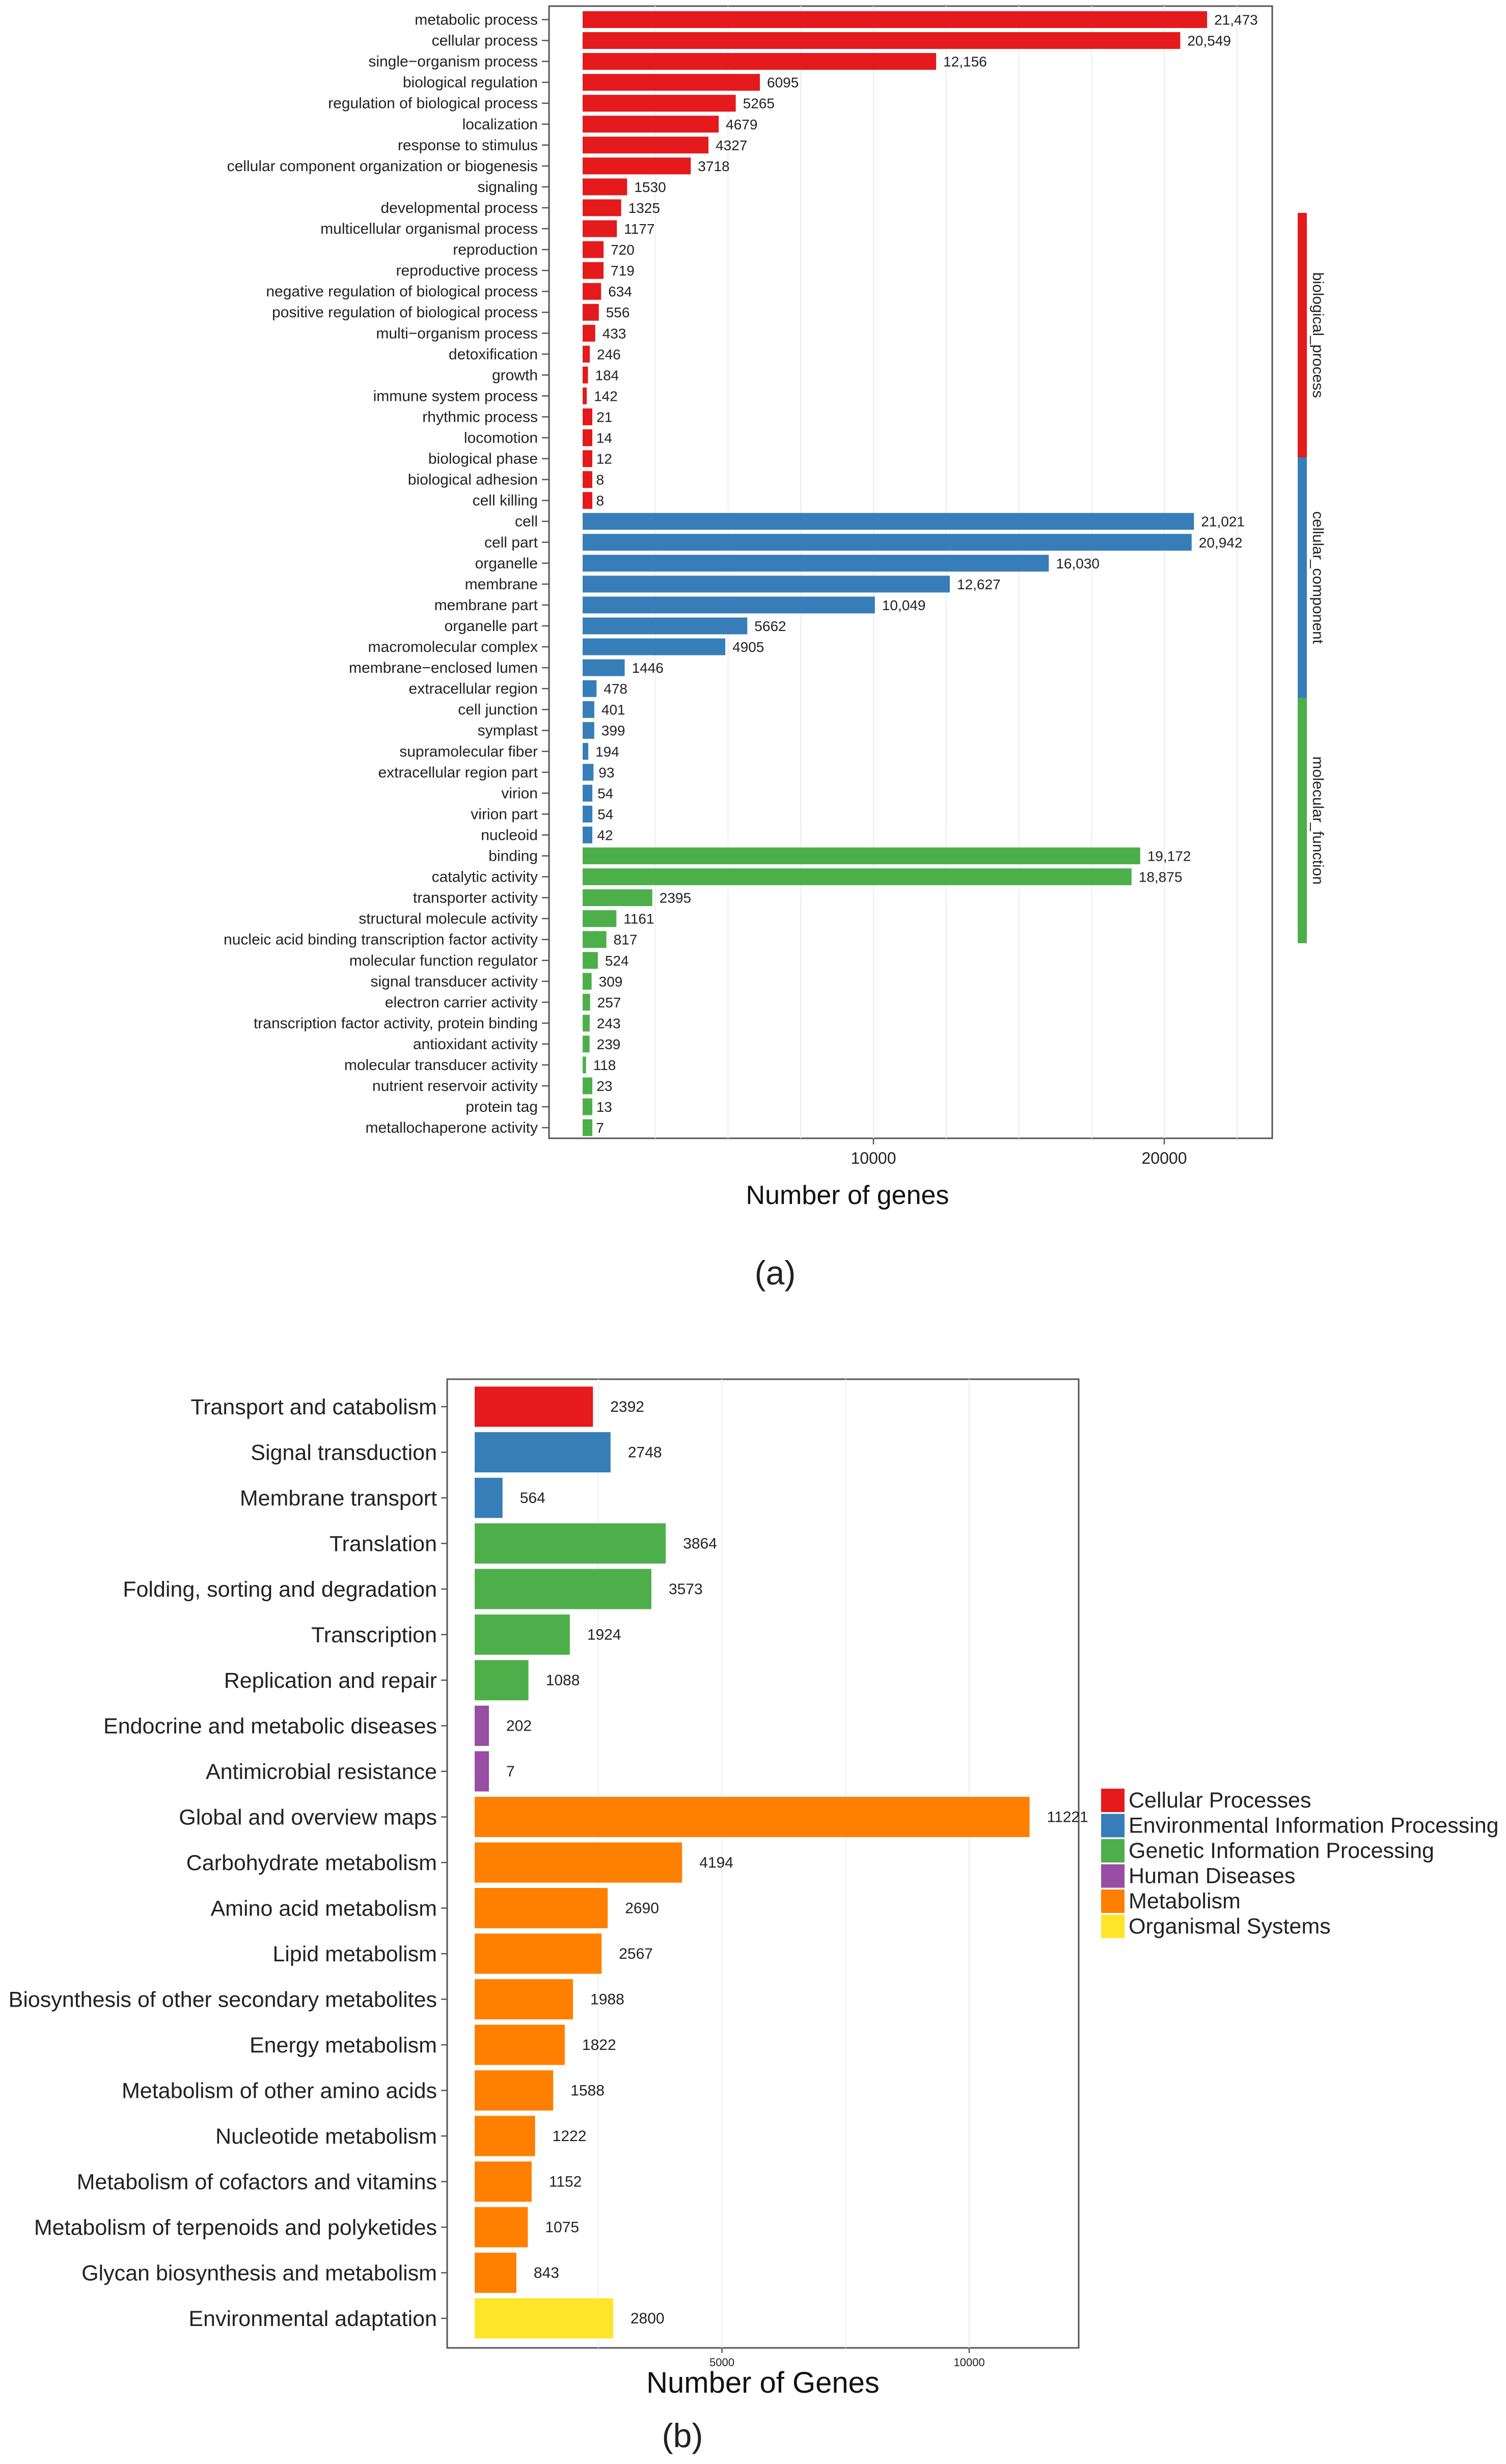 The image size is (1506, 2464). What do you see at coordinates (257, 2182) in the screenshot?
I see `category-label: Metabolism of cofactors and vitamins` at bounding box center [257, 2182].